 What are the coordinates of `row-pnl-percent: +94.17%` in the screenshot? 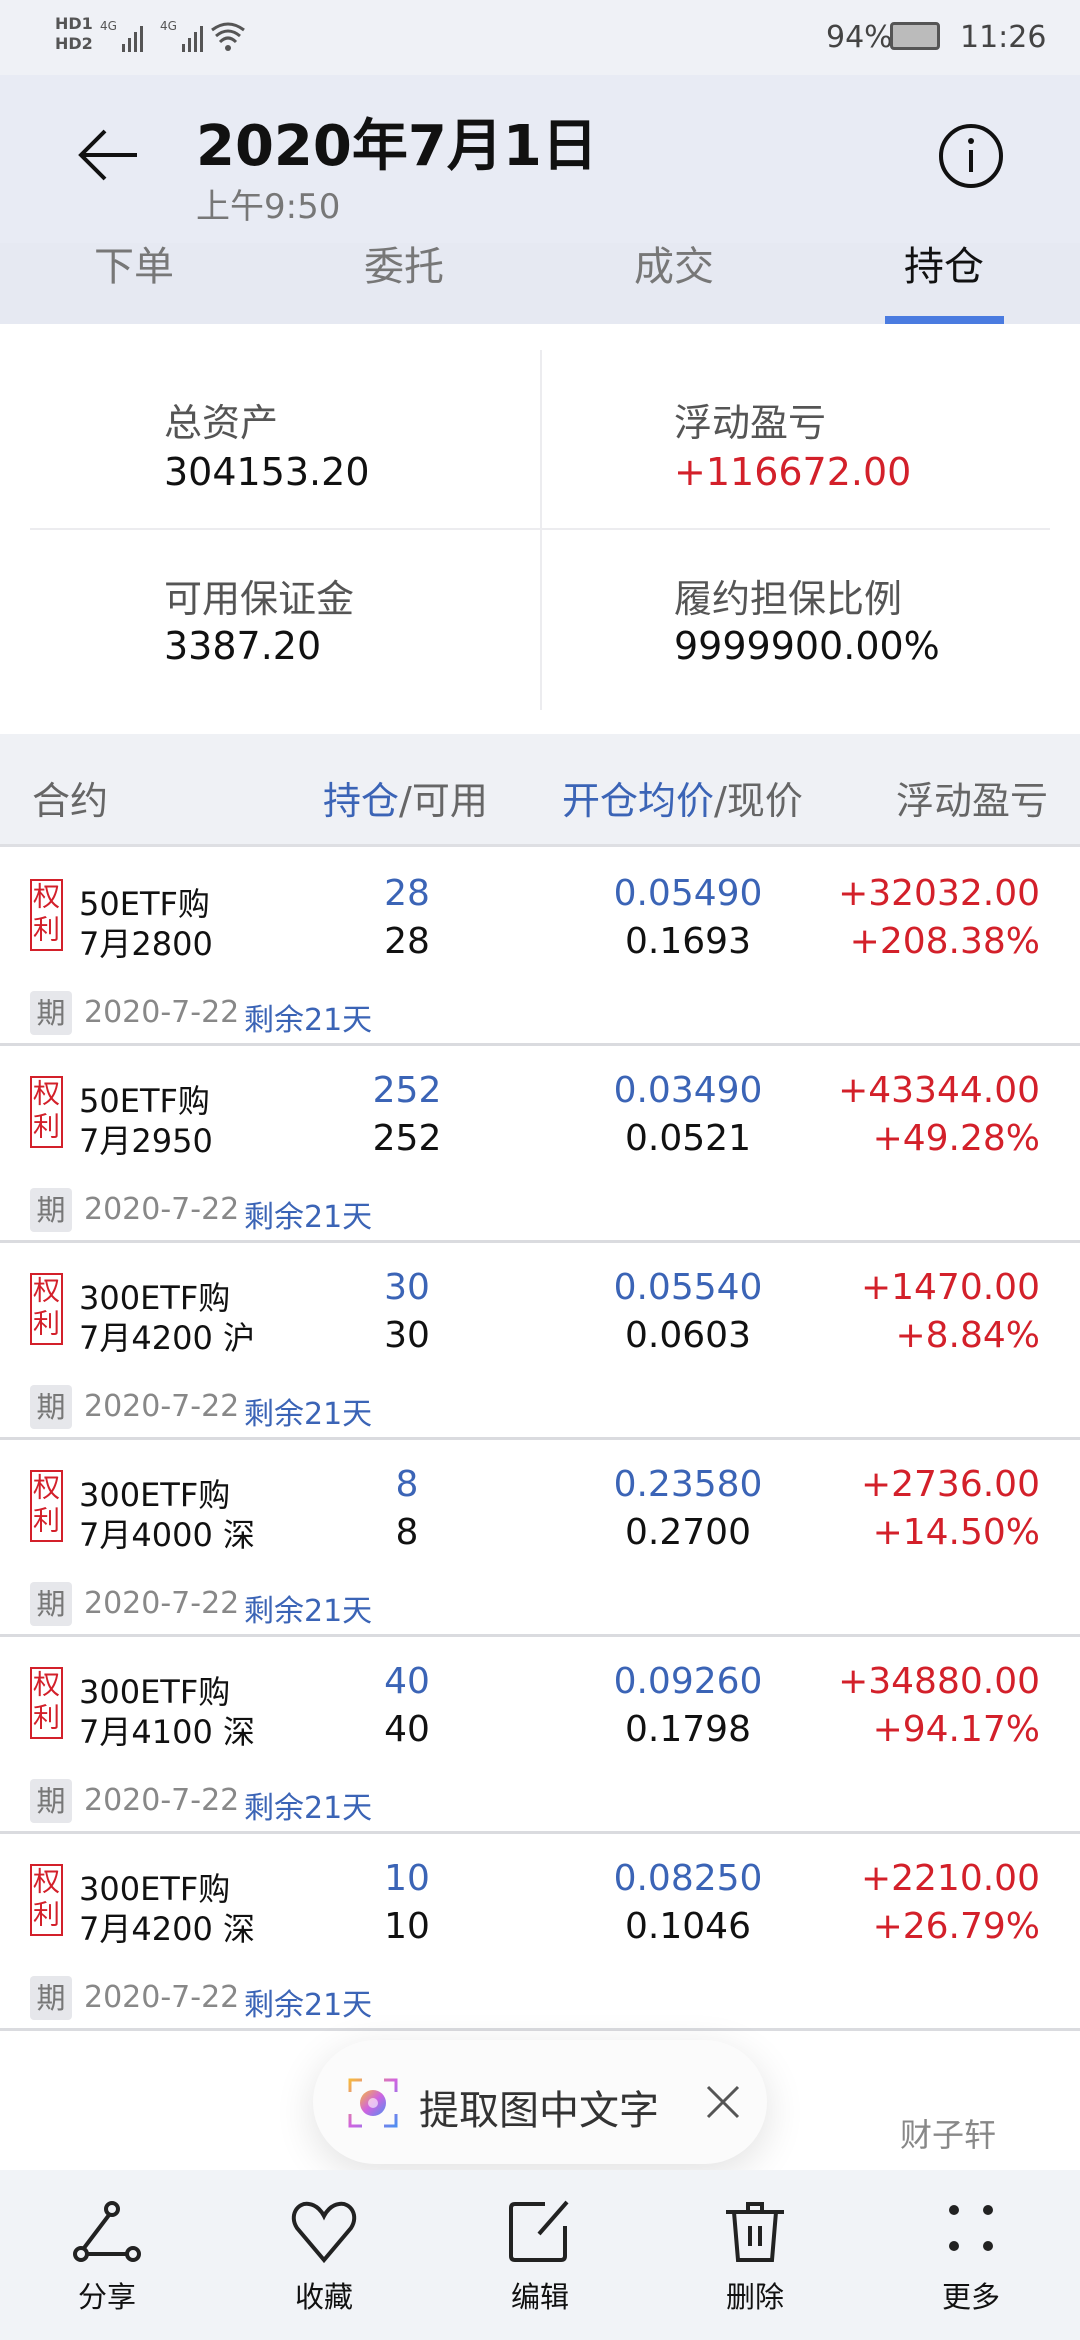 It's located at (956, 1729).